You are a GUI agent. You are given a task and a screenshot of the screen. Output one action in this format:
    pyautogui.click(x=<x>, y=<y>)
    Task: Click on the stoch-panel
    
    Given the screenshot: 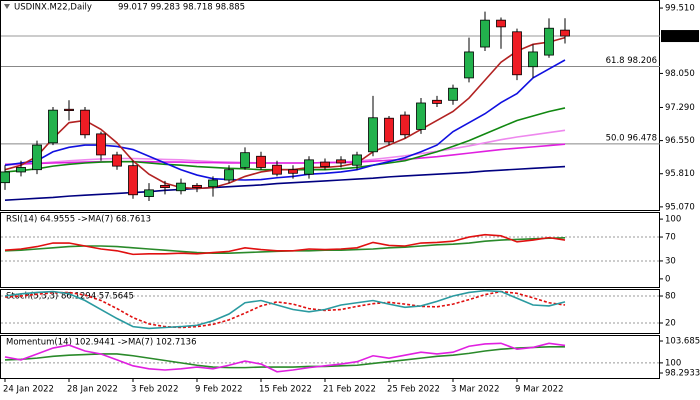 What is the action you would take?
    pyautogui.click(x=330, y=311)
    